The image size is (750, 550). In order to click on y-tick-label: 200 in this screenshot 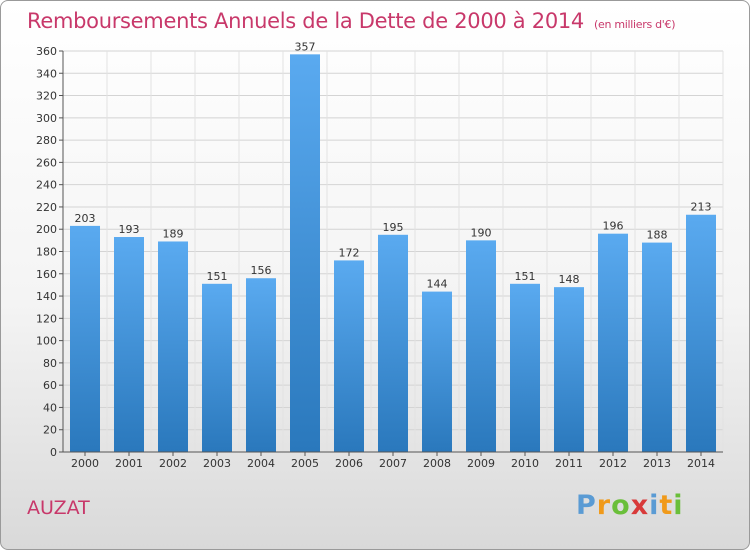, I will do `click(46, 229)`.